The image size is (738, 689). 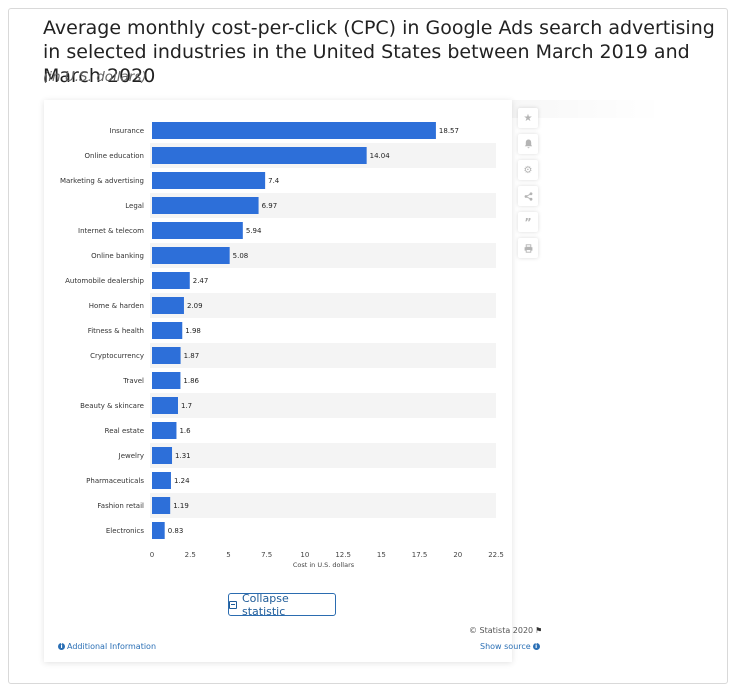 What do you see at coordinates (420, 555) in the screenshot?
I see `x-tick-label: 17.5` at bounding box center [420, 555].